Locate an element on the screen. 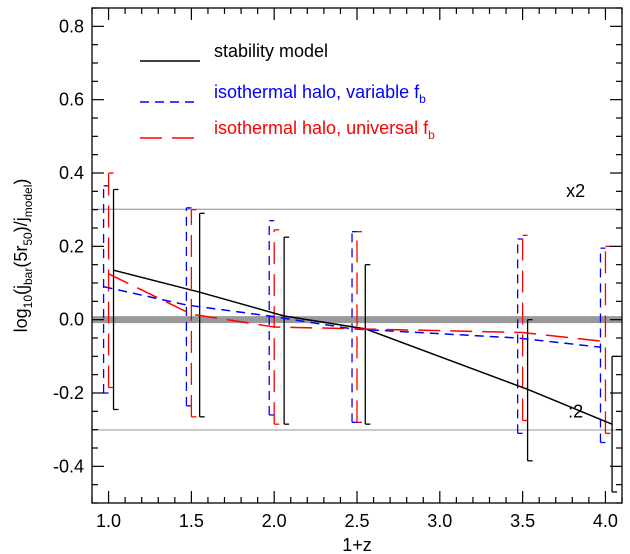 This screenshot has width=630, height=554. y-axis-title-subscript: model is located at coordinates (28, 201).